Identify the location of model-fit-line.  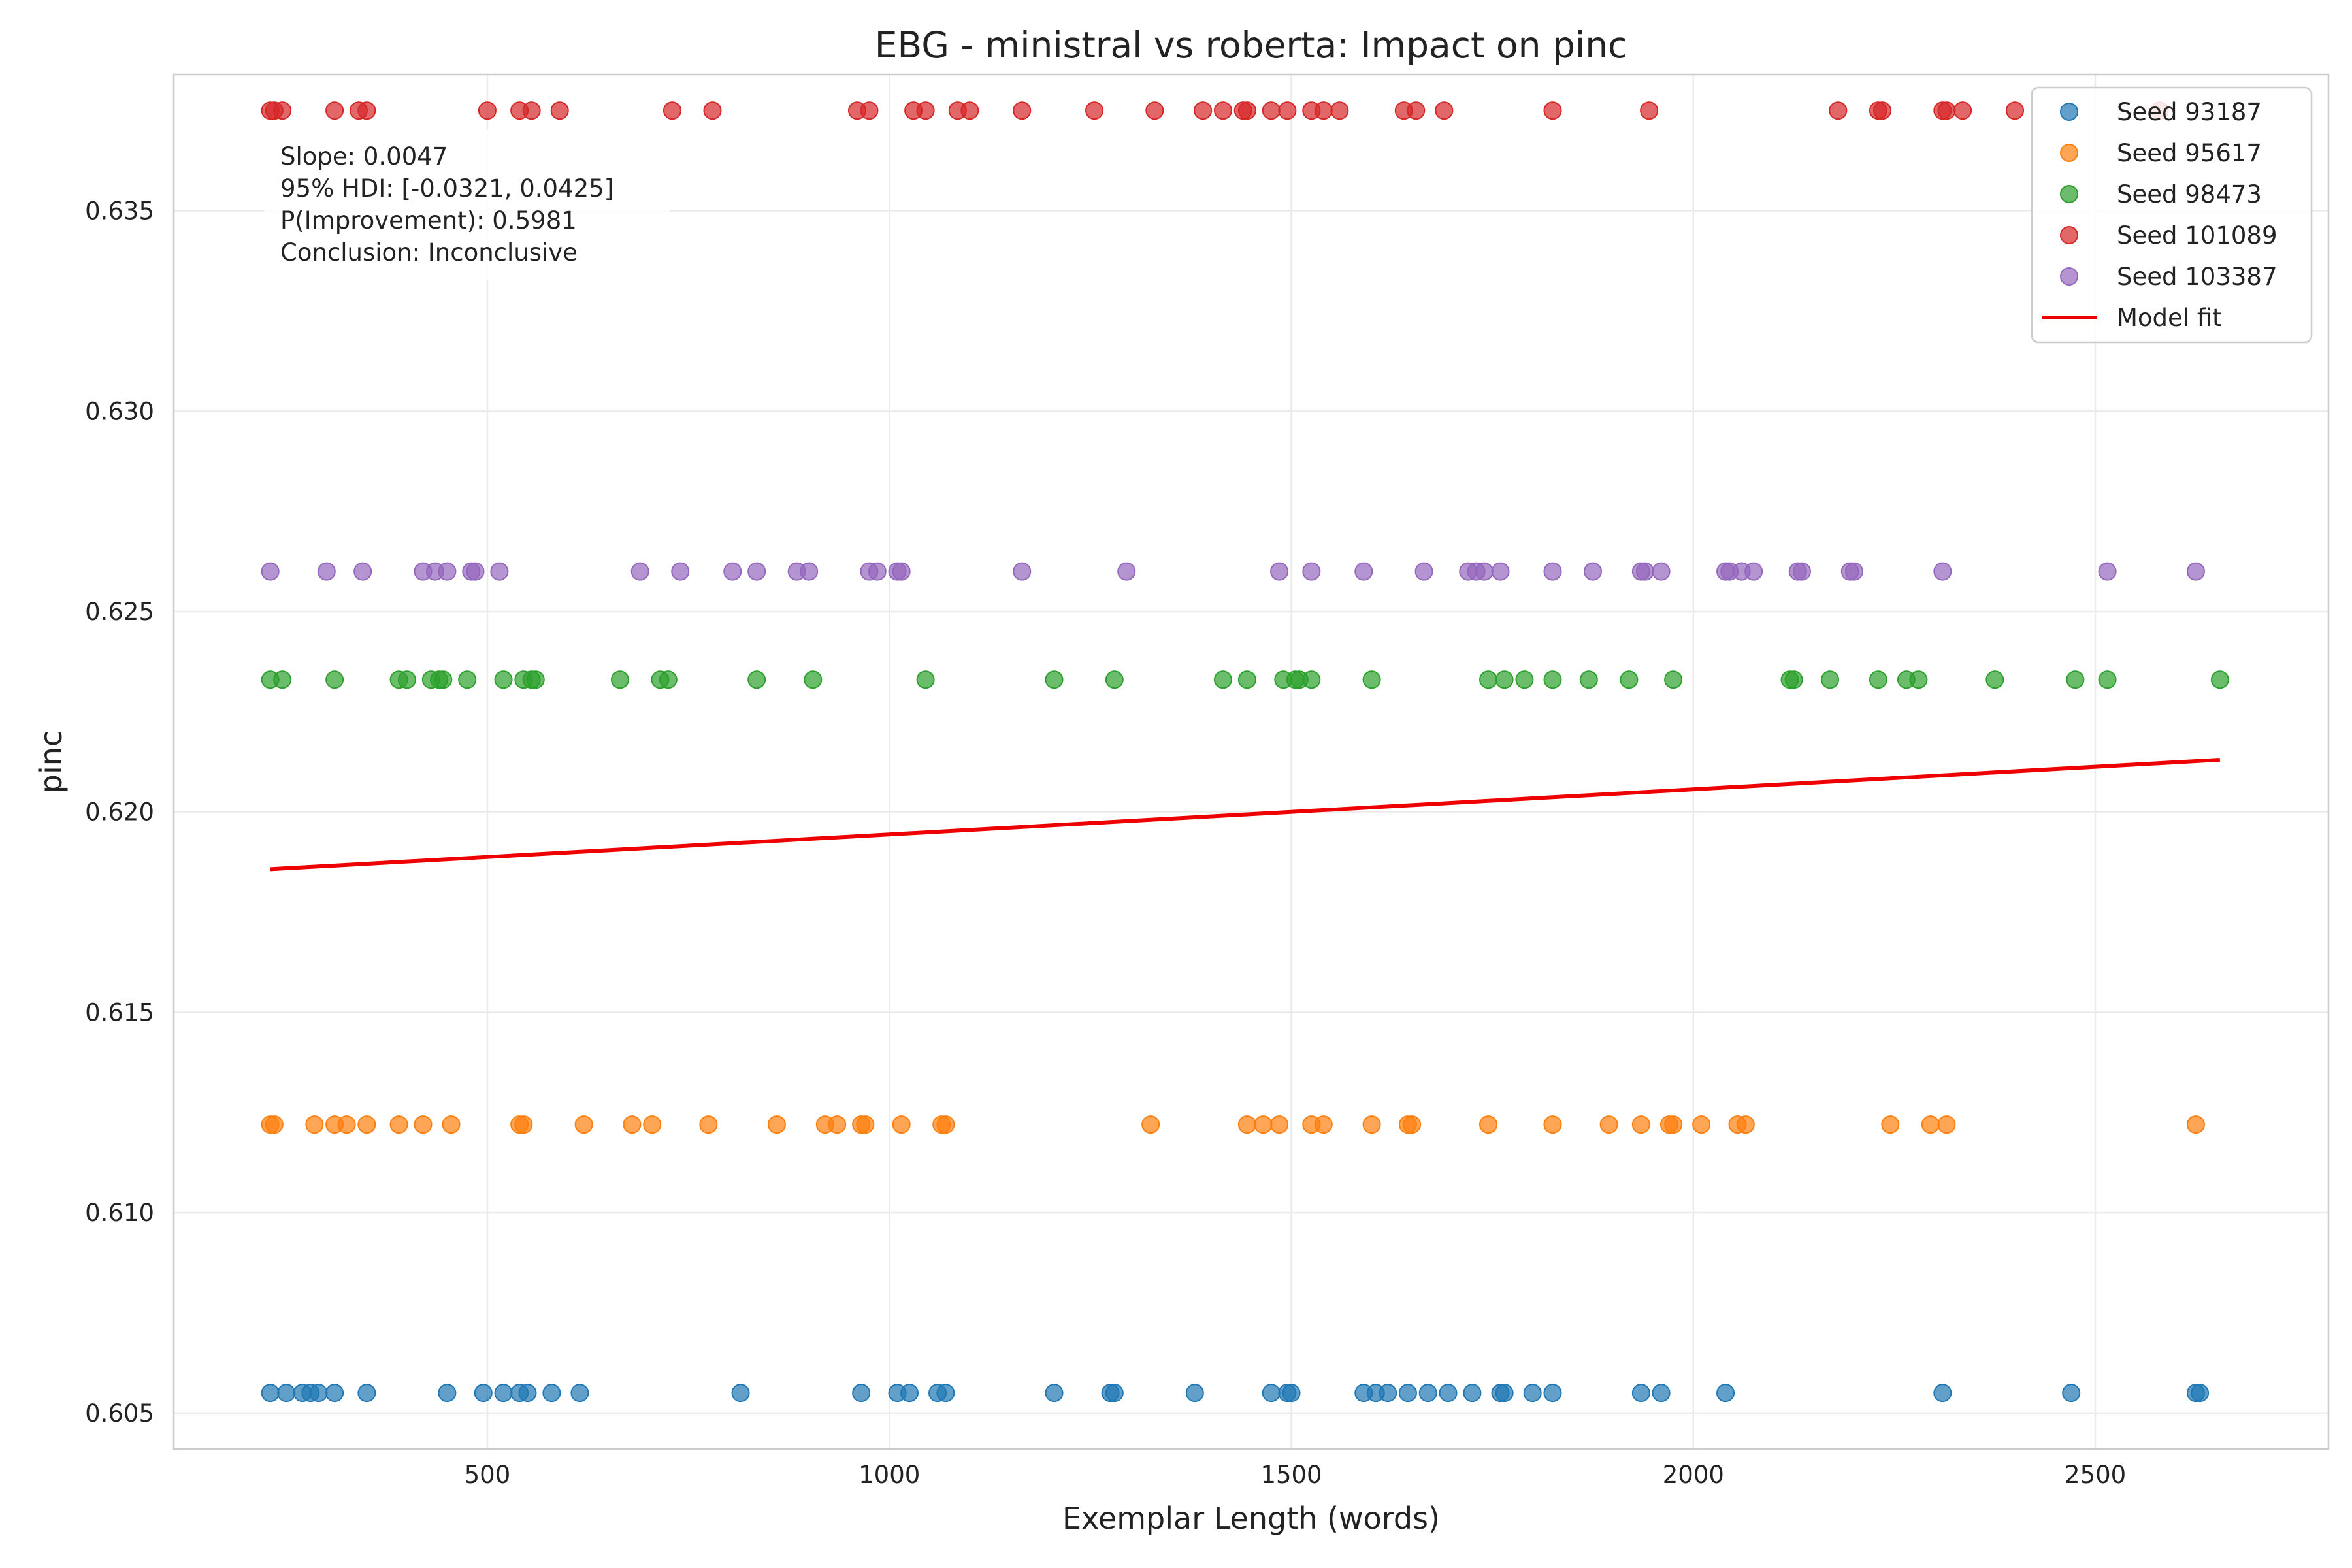
(1245, 814).